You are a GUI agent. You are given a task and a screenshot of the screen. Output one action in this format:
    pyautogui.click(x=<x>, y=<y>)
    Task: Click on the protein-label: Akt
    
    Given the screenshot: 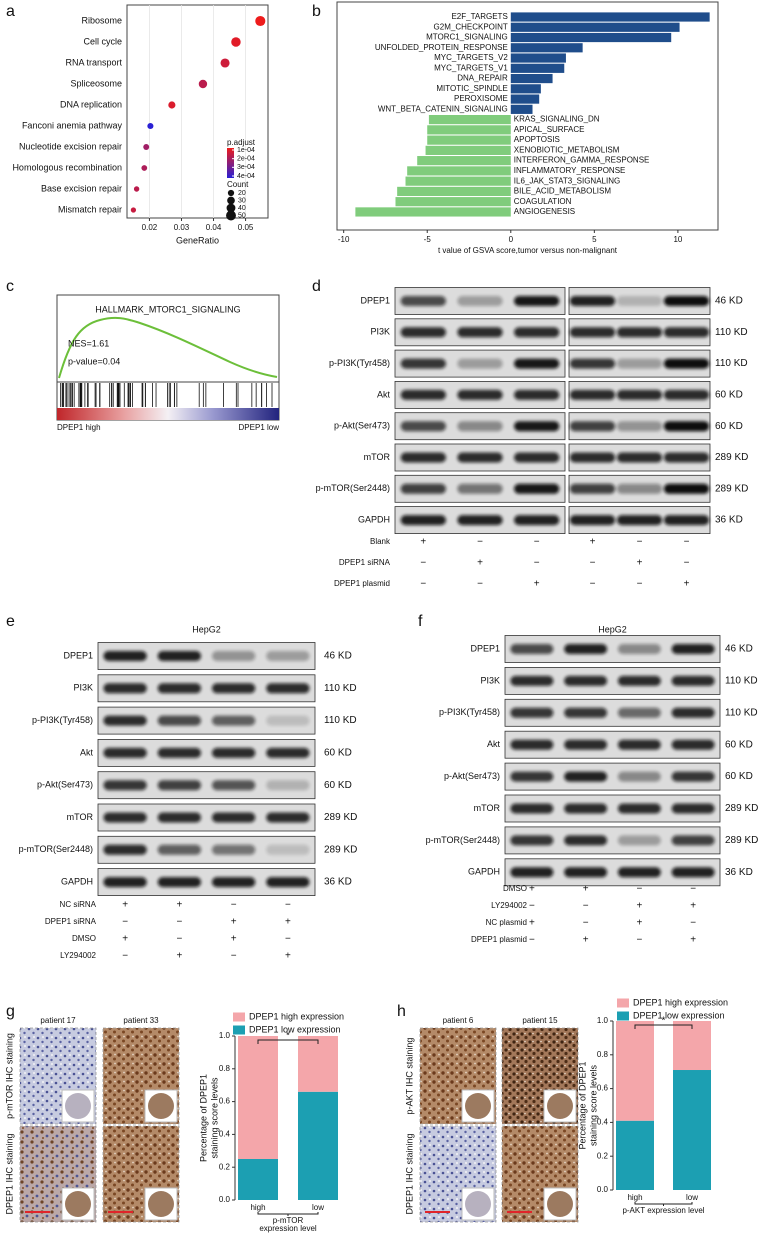 What is the action you would take?
    pyautogui.click(x=494, y=744)
    